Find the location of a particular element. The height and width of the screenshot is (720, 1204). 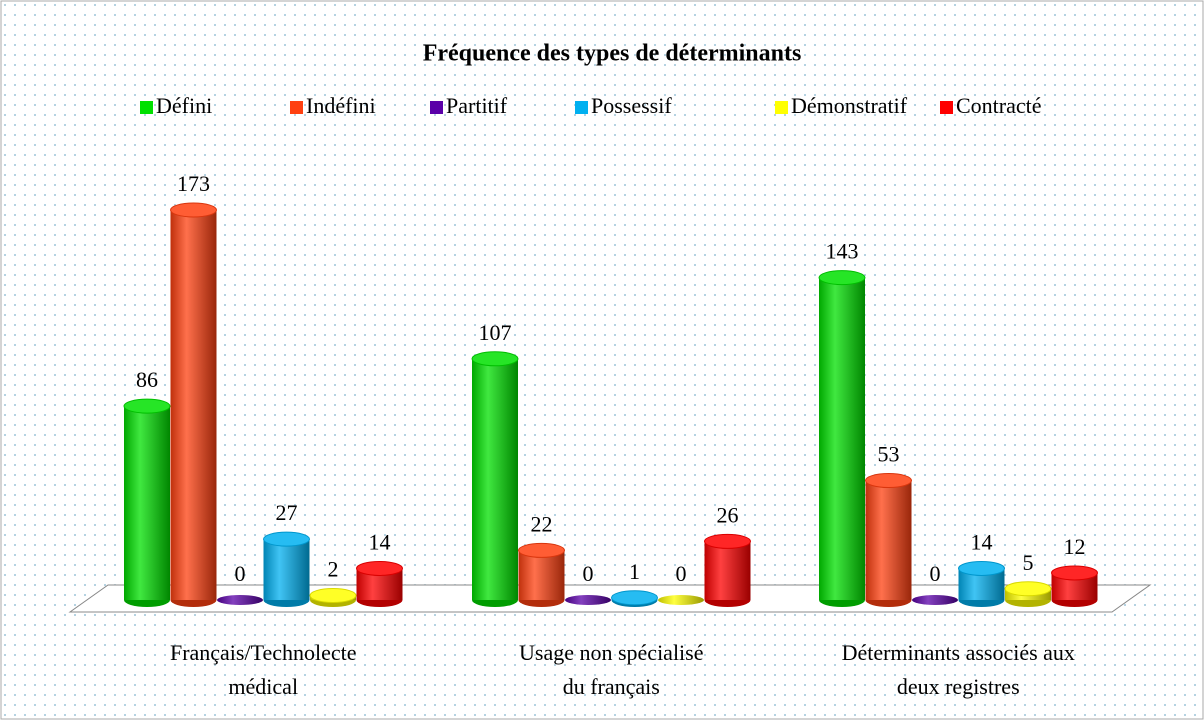

legend-label: Contracté is located at coordinates (999, 105).